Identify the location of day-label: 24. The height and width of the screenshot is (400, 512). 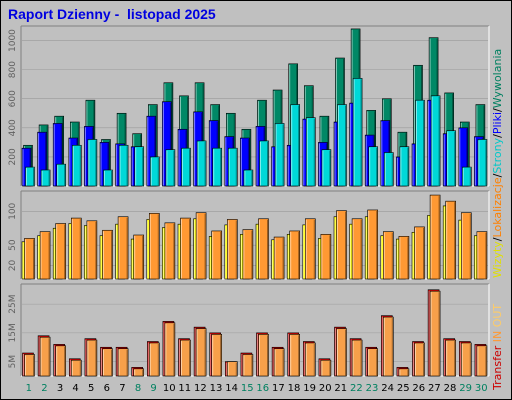
(387, 388).